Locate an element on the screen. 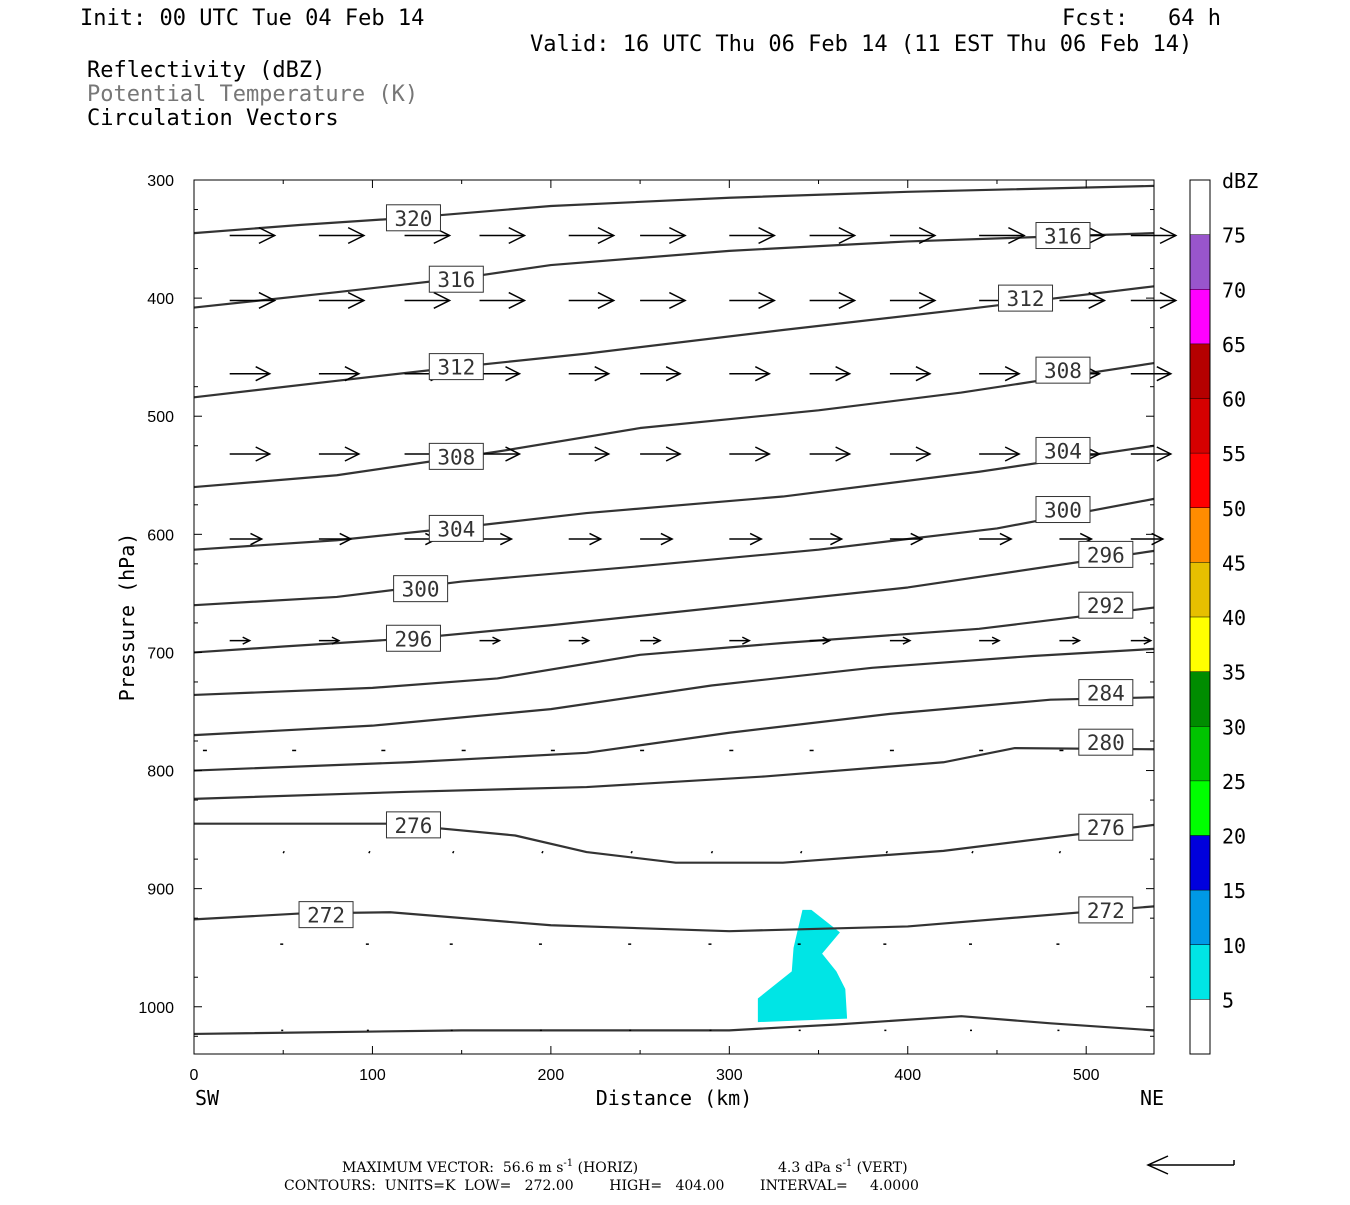  theta-label-296: 296 is located at coordinates (1106, 554).